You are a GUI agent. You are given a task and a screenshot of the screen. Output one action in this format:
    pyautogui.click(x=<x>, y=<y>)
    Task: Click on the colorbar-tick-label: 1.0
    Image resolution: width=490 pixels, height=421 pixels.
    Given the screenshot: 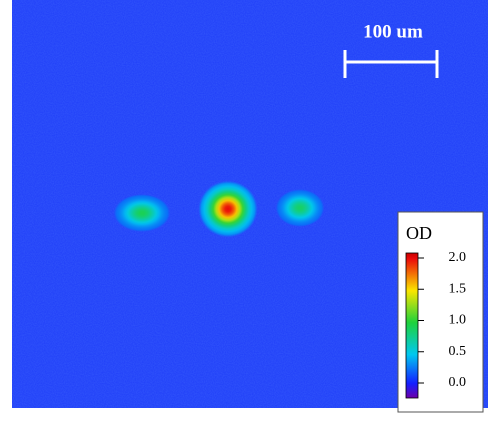 What is the action you would take?
    pyautogui.click(x=458, y=320)
    